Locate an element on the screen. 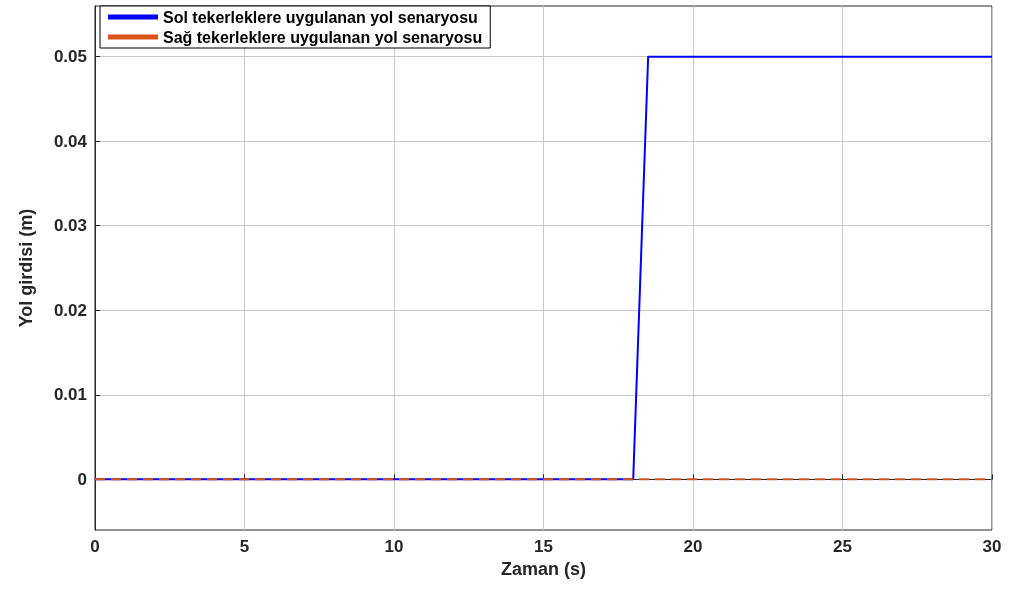 The height and width of the screenshot is (607, 1019). x-axis-title: Zaman (s) is located at coordinates (543, 569).